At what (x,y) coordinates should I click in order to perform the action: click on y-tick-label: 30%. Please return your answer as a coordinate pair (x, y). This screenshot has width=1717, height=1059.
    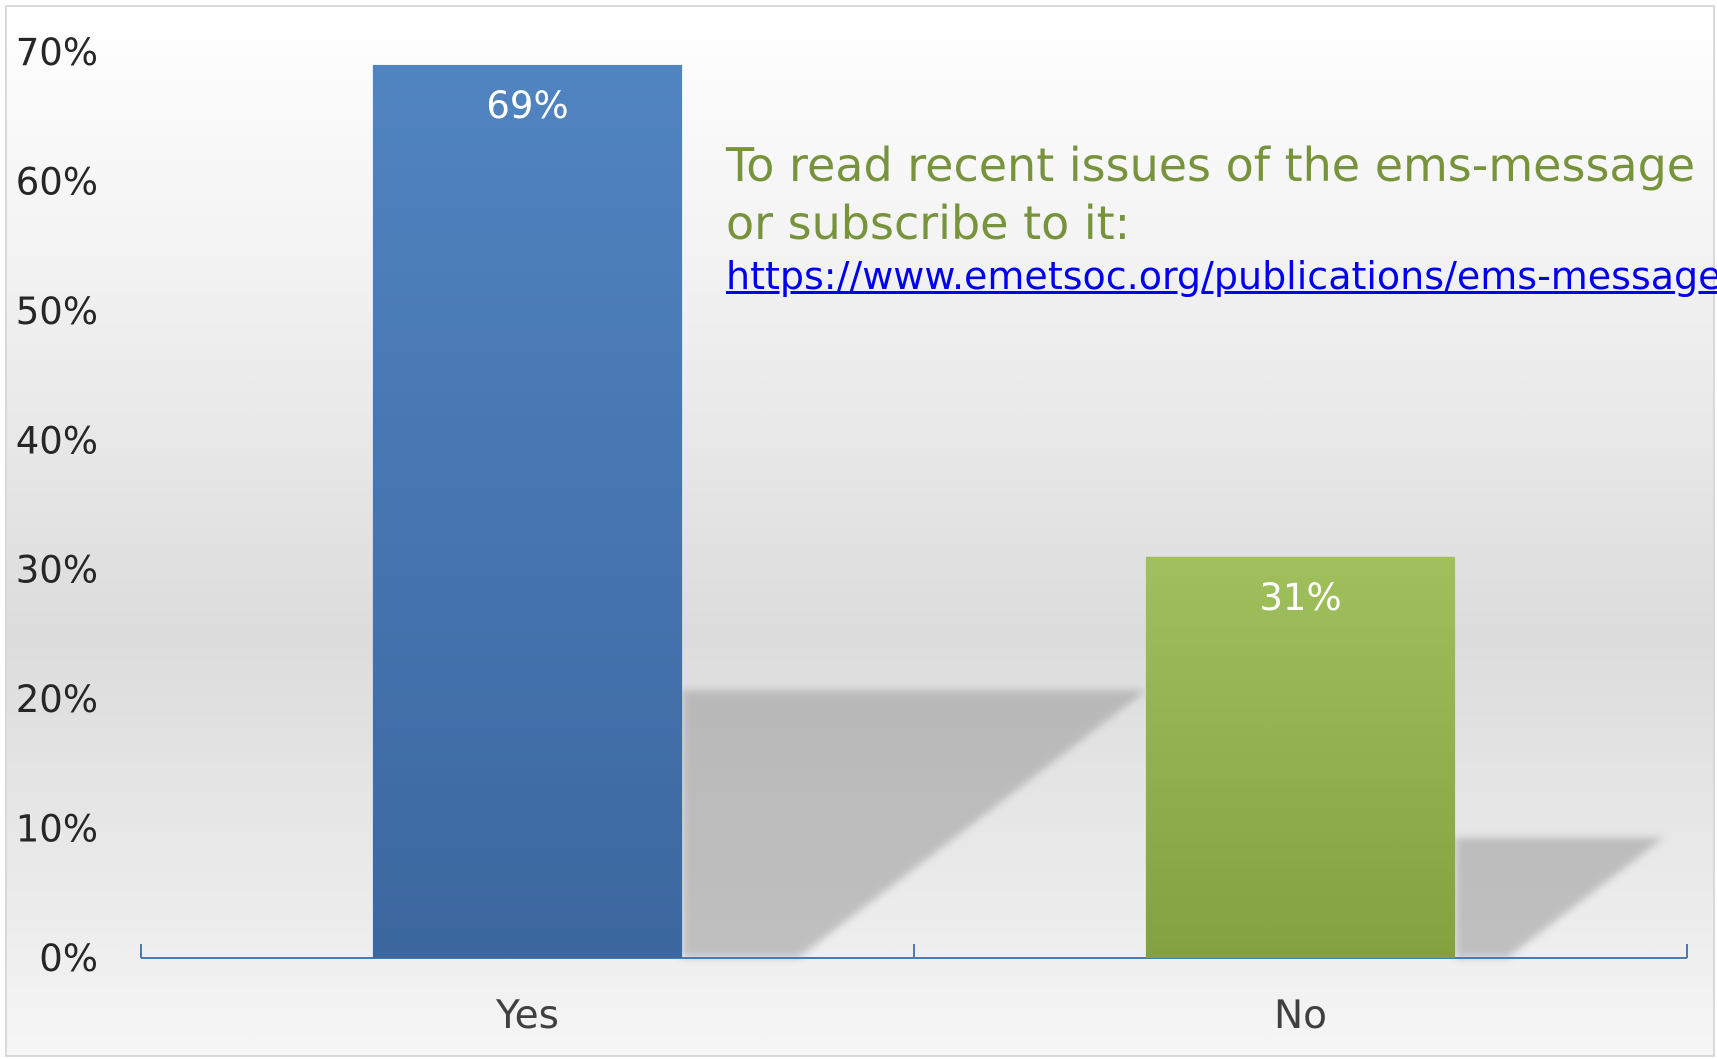
    Looking at the image, I should click on (57, 570).